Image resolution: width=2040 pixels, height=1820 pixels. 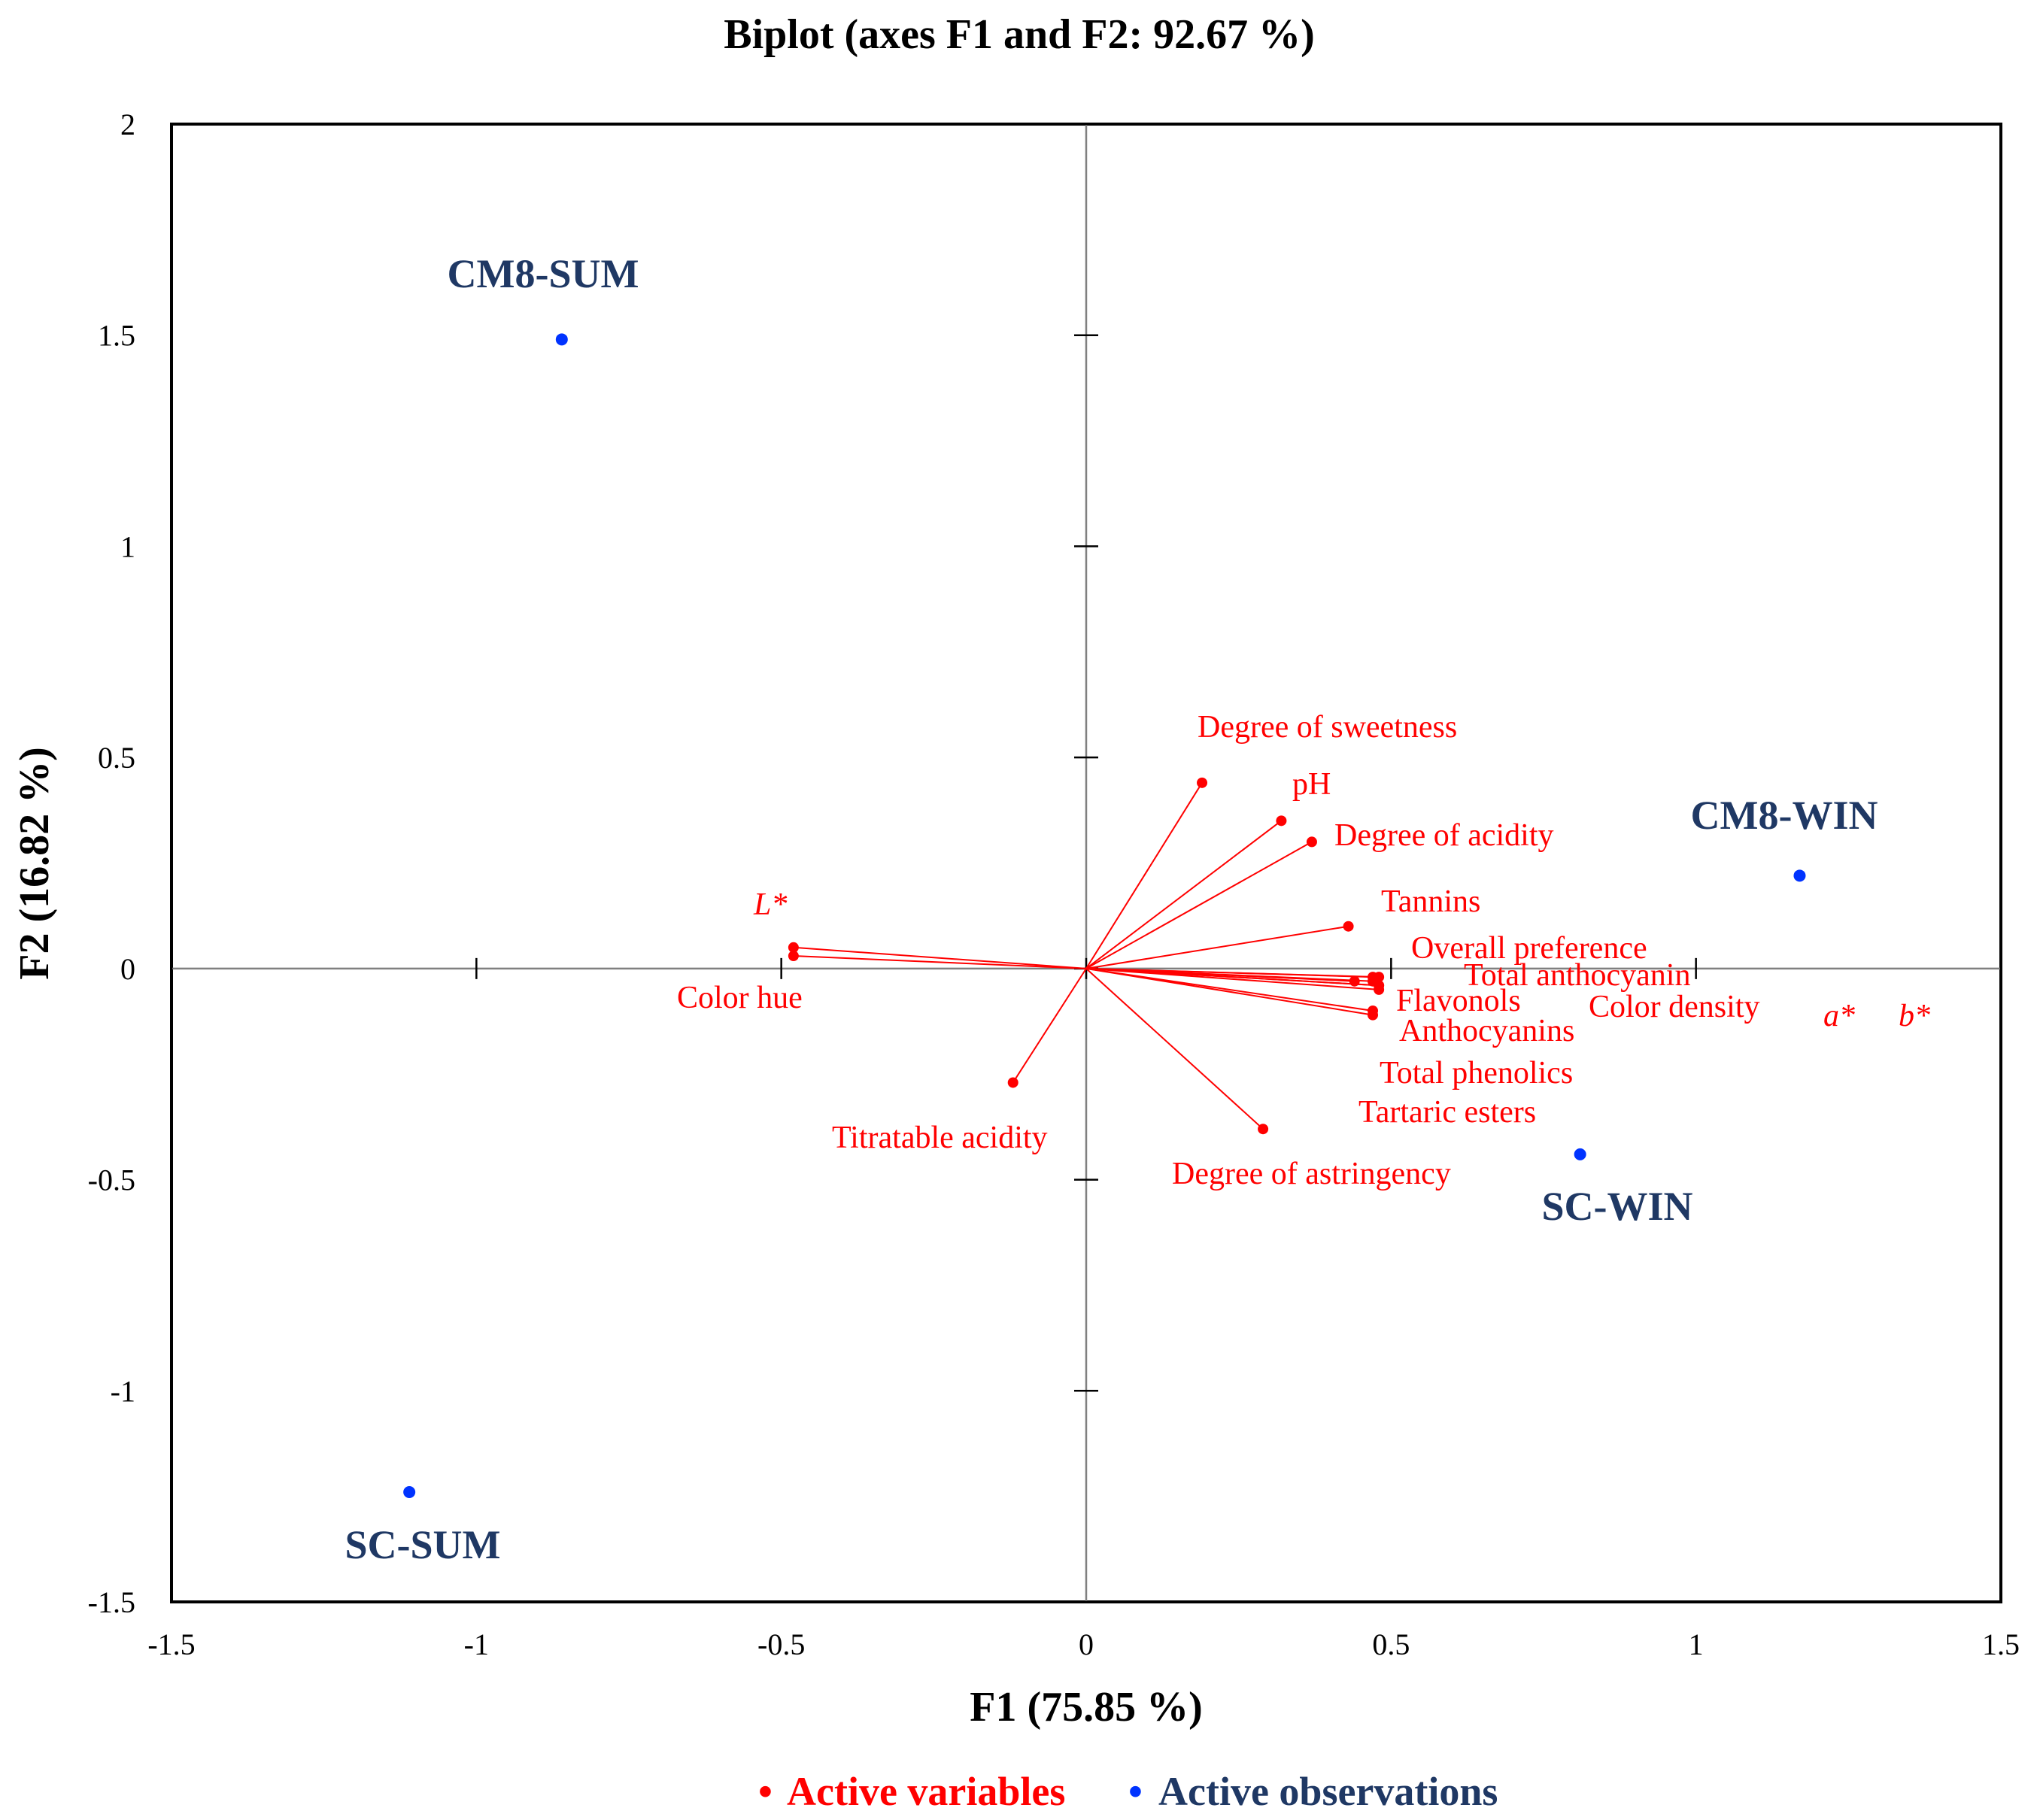 I want to click on x-tick-label: 1, so click(x=1696, y=1644).